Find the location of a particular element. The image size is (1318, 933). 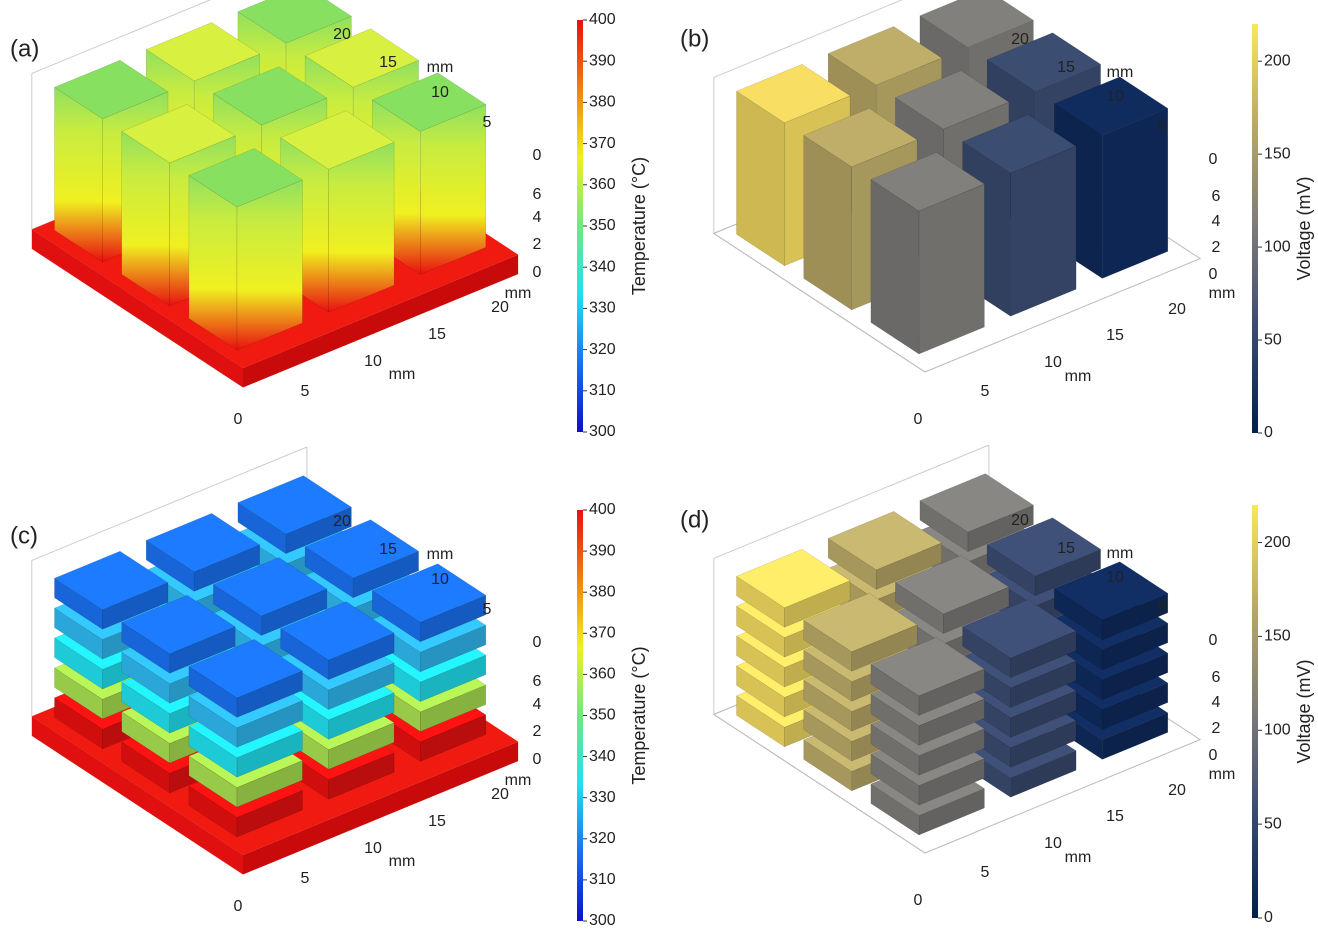

colorbar-title: Temperature (°C) is located at coordinates (639, 226).